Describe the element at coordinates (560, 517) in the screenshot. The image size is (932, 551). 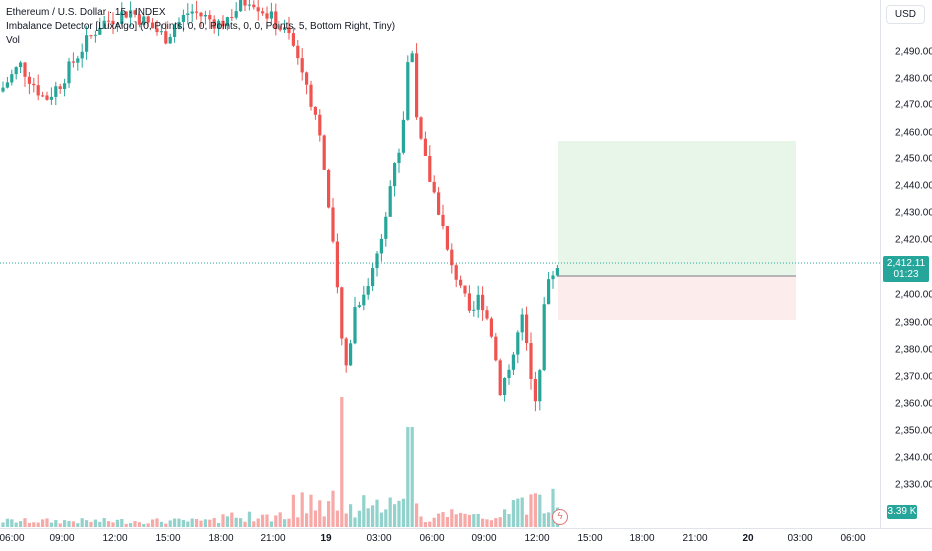
I see `lightning-bolt-icon: ϟ` at that location.